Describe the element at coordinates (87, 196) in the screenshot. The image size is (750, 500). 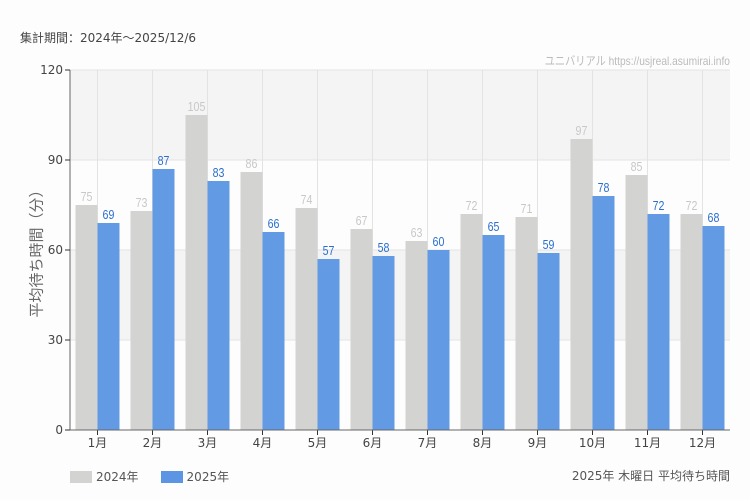
I see `value-label-2024: 75` at that location.